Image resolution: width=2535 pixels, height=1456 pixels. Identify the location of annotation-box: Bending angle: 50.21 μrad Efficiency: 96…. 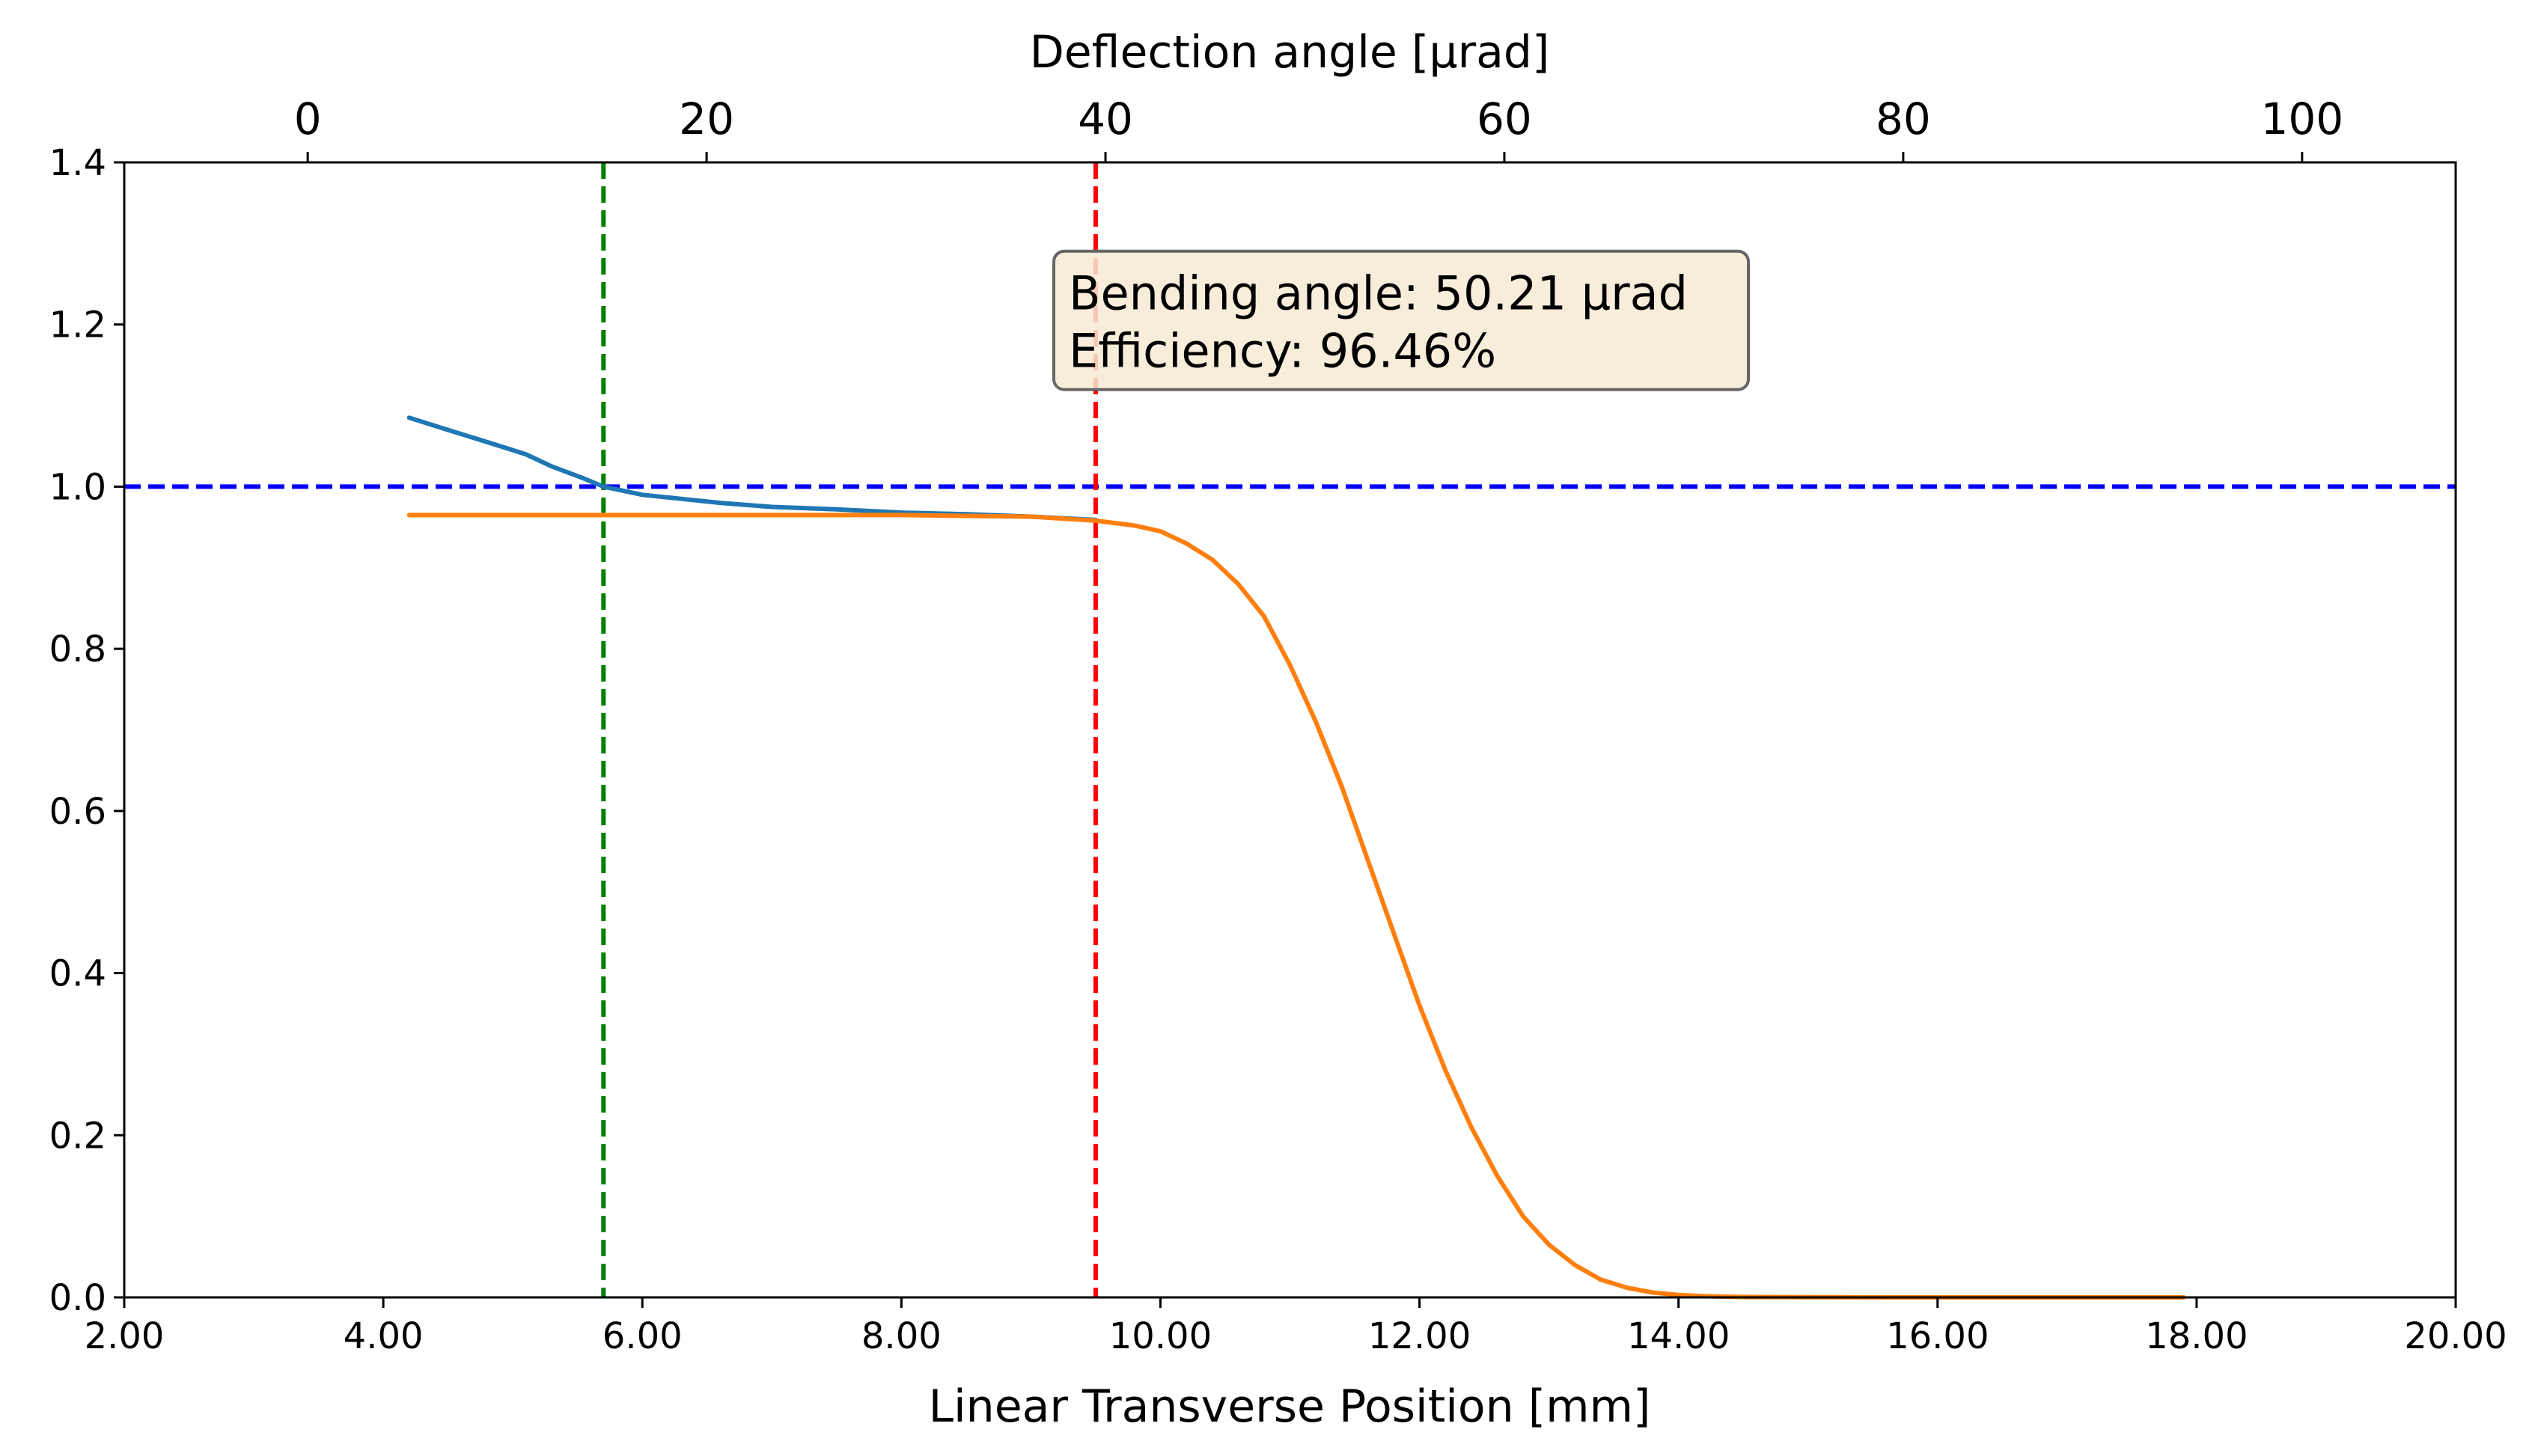
(1401, 320).